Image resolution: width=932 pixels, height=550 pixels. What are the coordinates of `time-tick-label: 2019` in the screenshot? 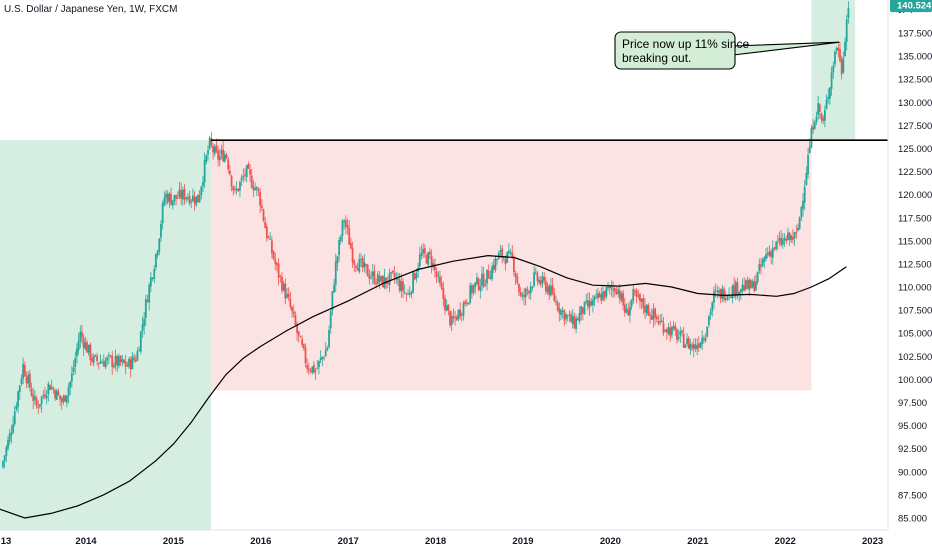 It's located at (522, 541).